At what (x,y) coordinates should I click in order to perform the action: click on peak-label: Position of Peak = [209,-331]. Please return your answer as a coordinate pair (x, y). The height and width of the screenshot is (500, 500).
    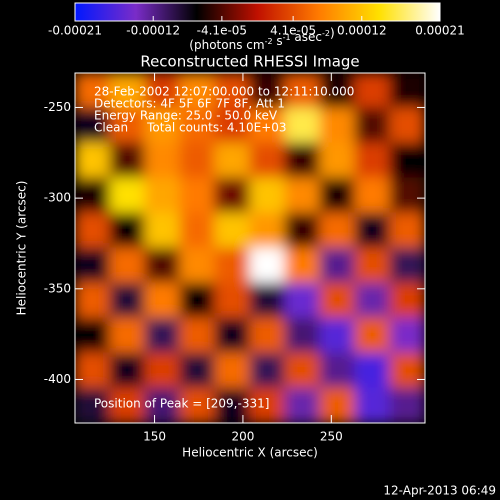
    Looking at the image, I should click on (181, 404).